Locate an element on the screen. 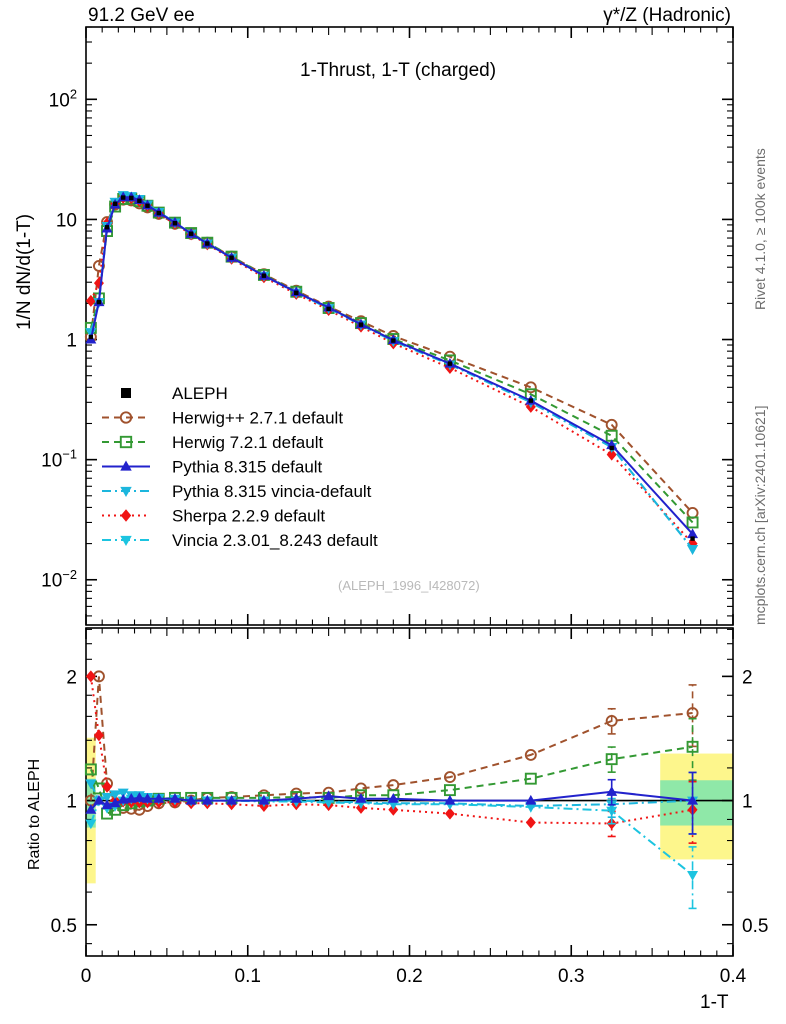  svg-text: 10⁻² is located at coordinates (59, 579).